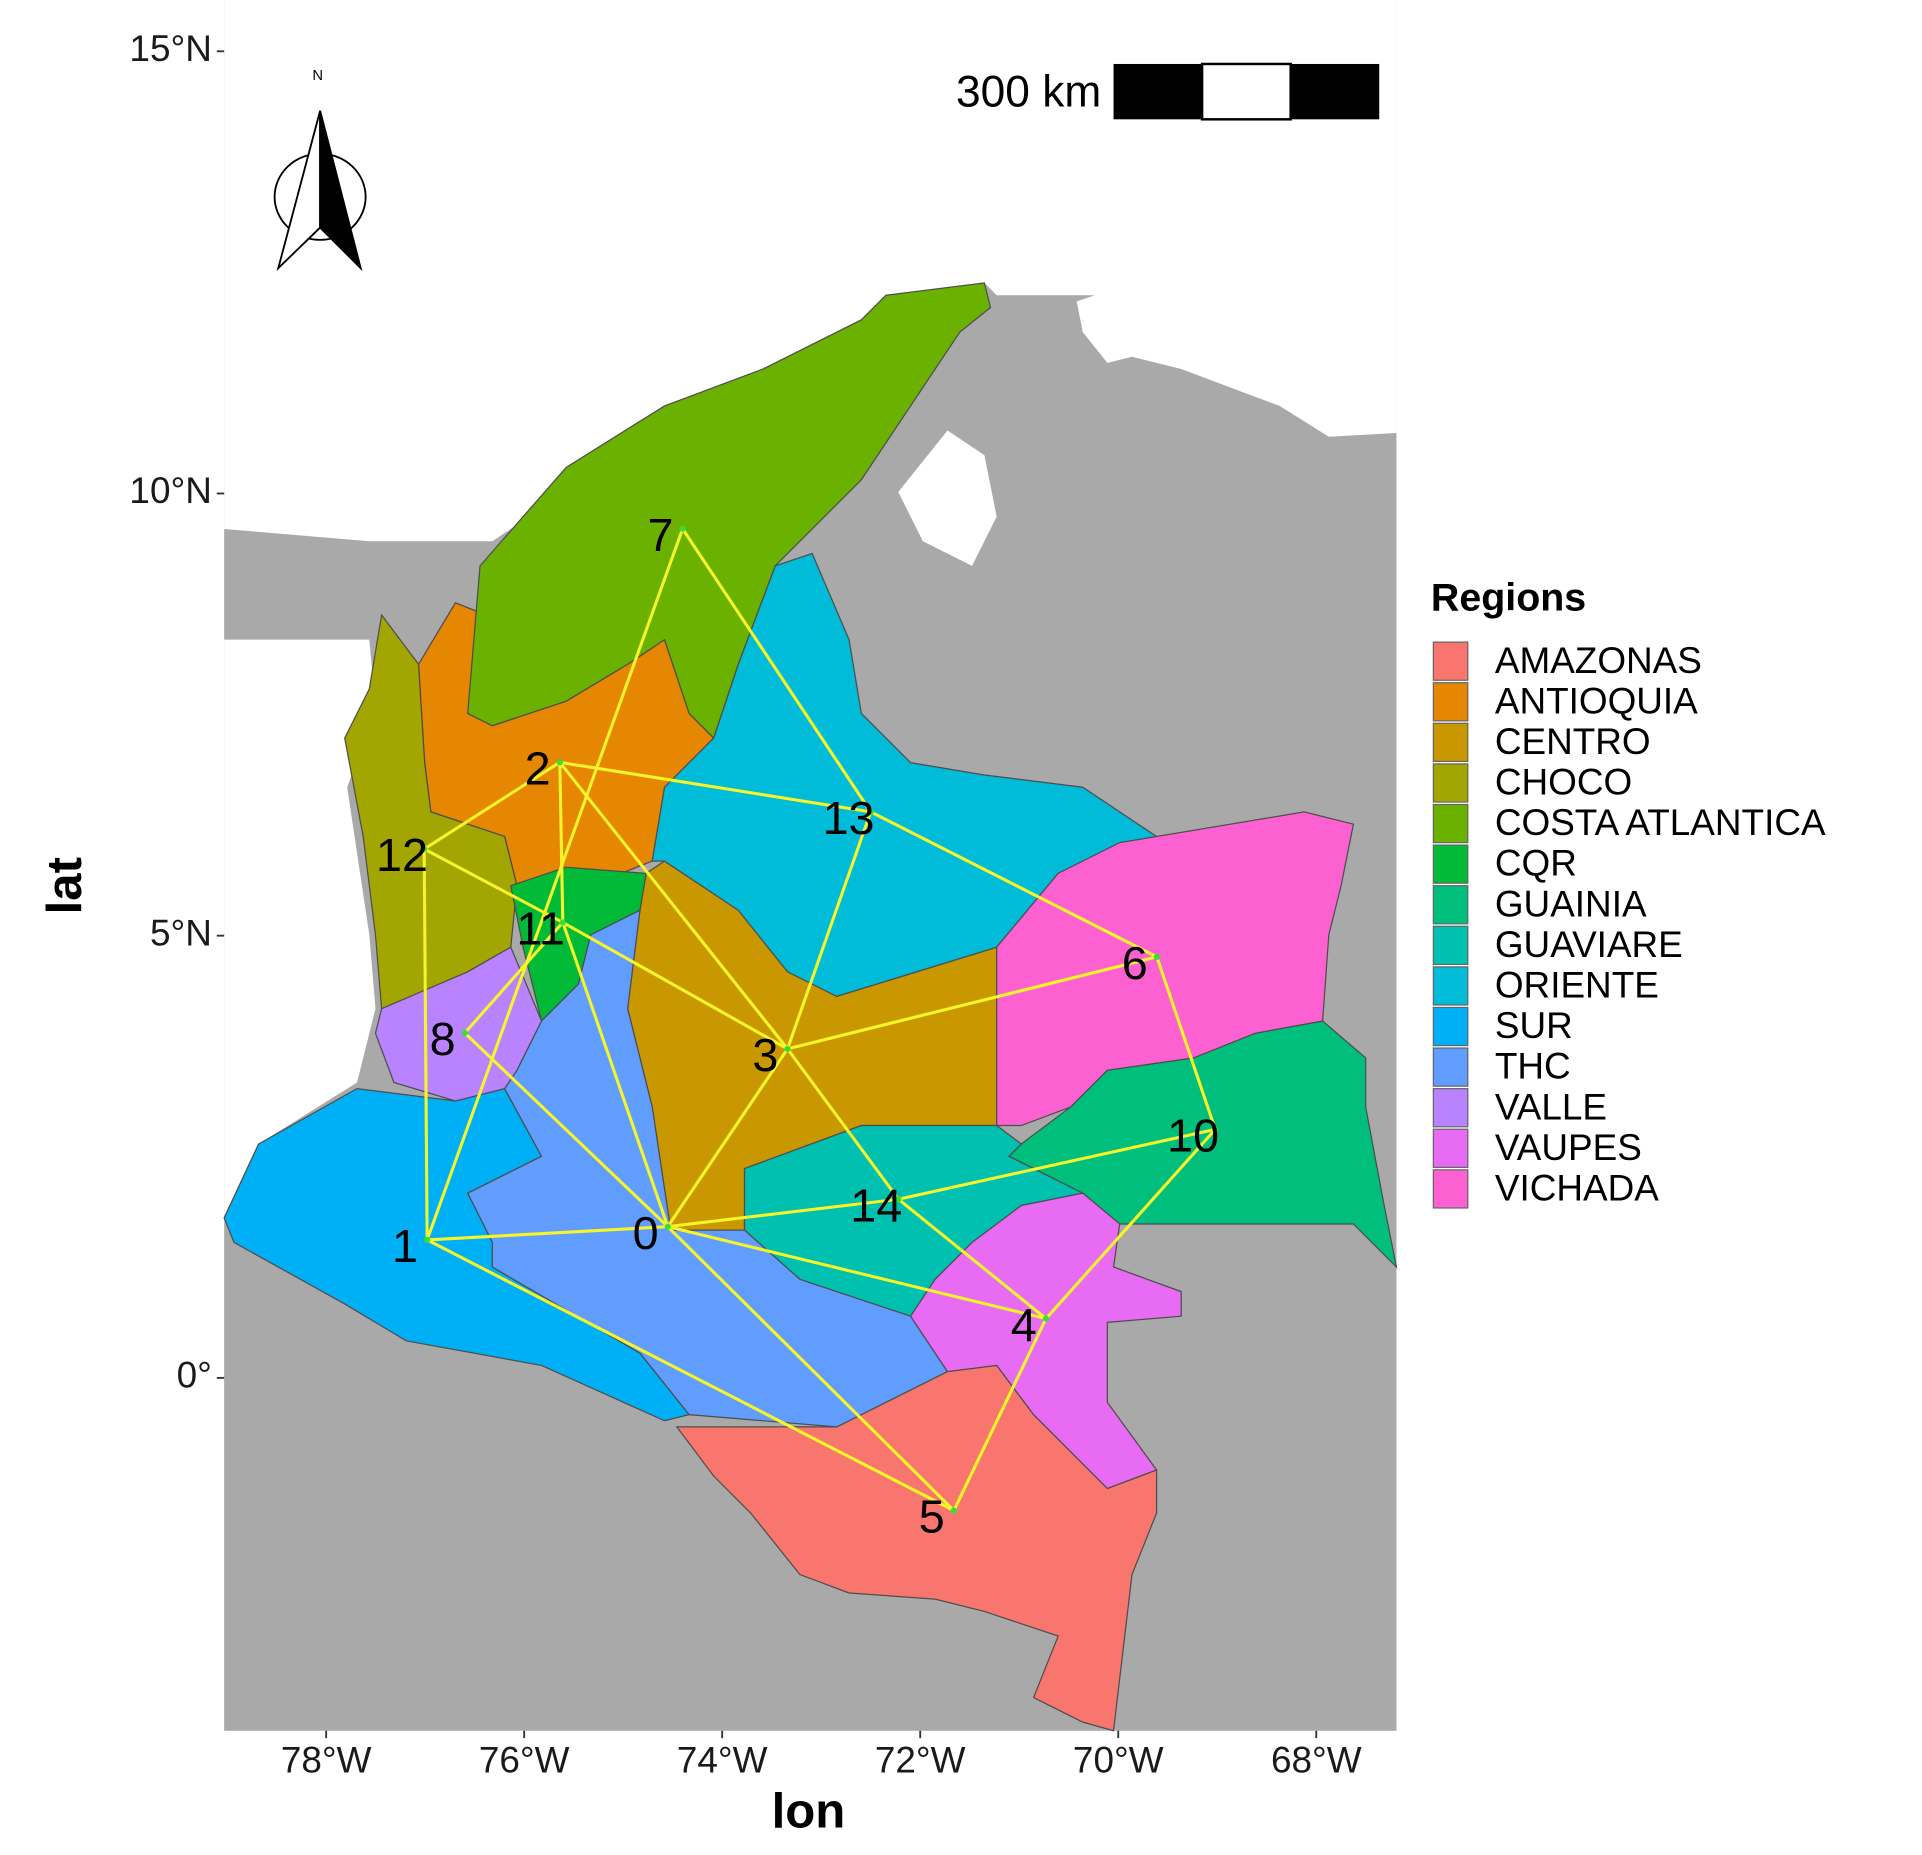 The height and width of the screenshot is (1855, 1922). What do you see at coordinates (538, 769) in the screenshot?
I see `node-label: 2` at bounding box center [538, 769].